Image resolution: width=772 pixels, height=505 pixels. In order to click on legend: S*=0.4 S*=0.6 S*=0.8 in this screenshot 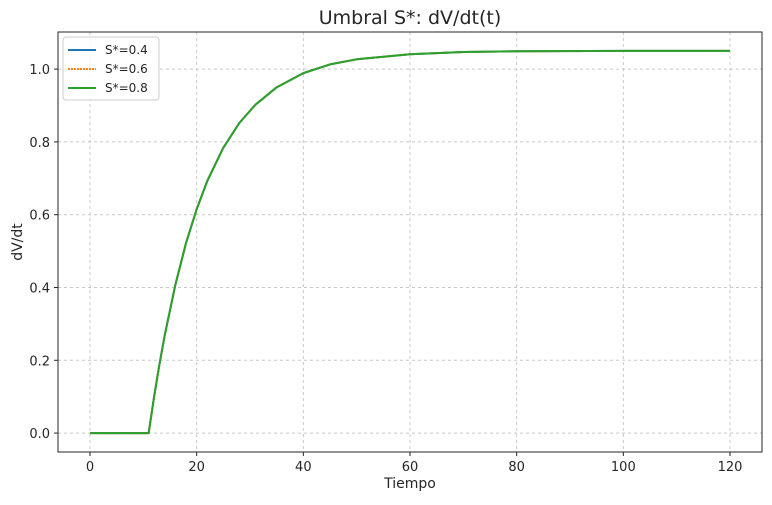, I will do `click(111, 68)`.